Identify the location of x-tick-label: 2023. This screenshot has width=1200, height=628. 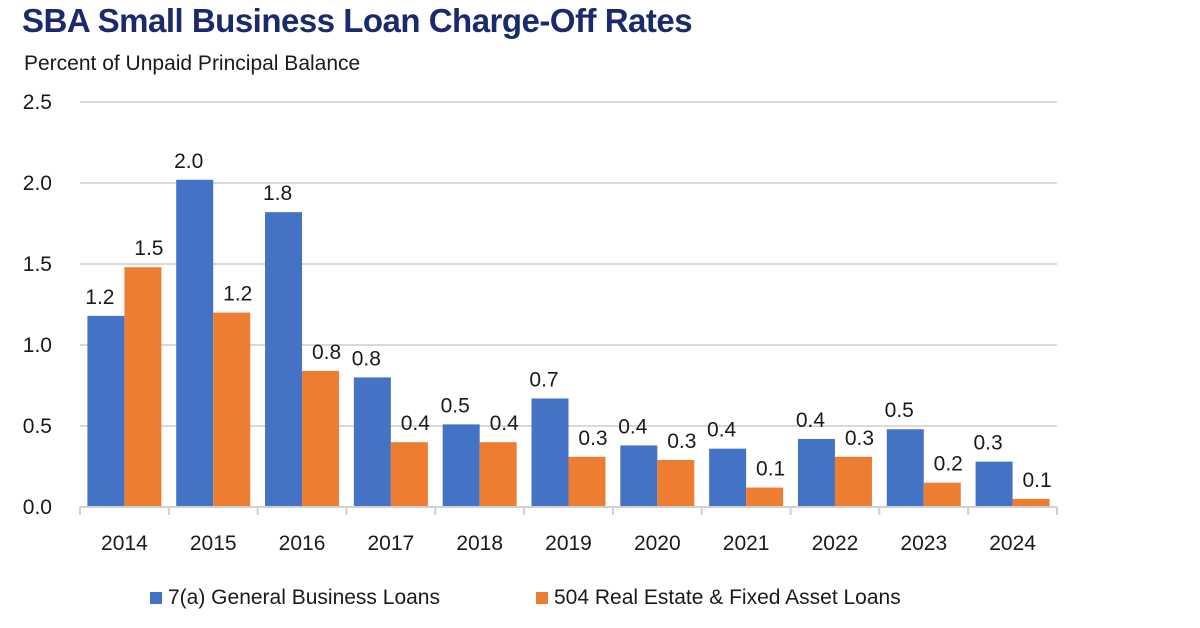
(923, 543).